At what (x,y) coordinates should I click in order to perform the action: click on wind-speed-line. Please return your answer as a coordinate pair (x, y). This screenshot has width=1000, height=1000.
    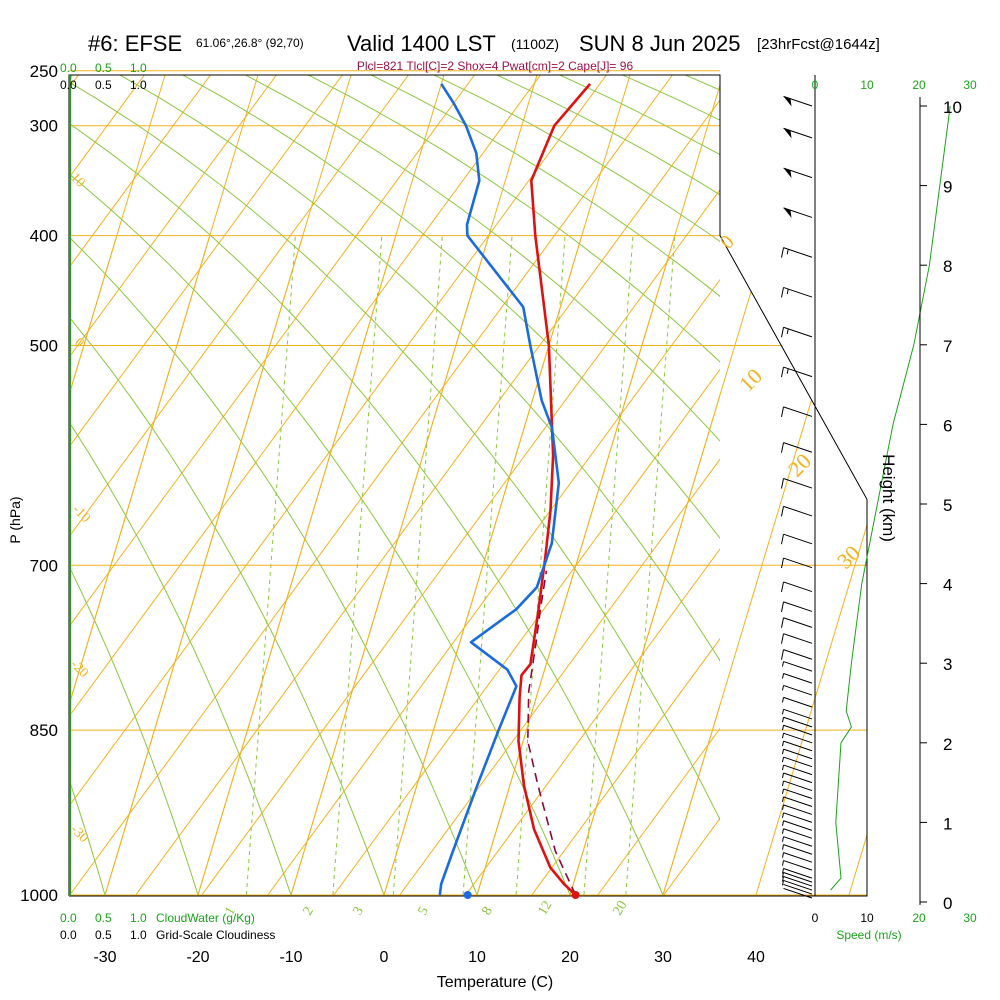
    Looking at the image, I should click on (890, 498).